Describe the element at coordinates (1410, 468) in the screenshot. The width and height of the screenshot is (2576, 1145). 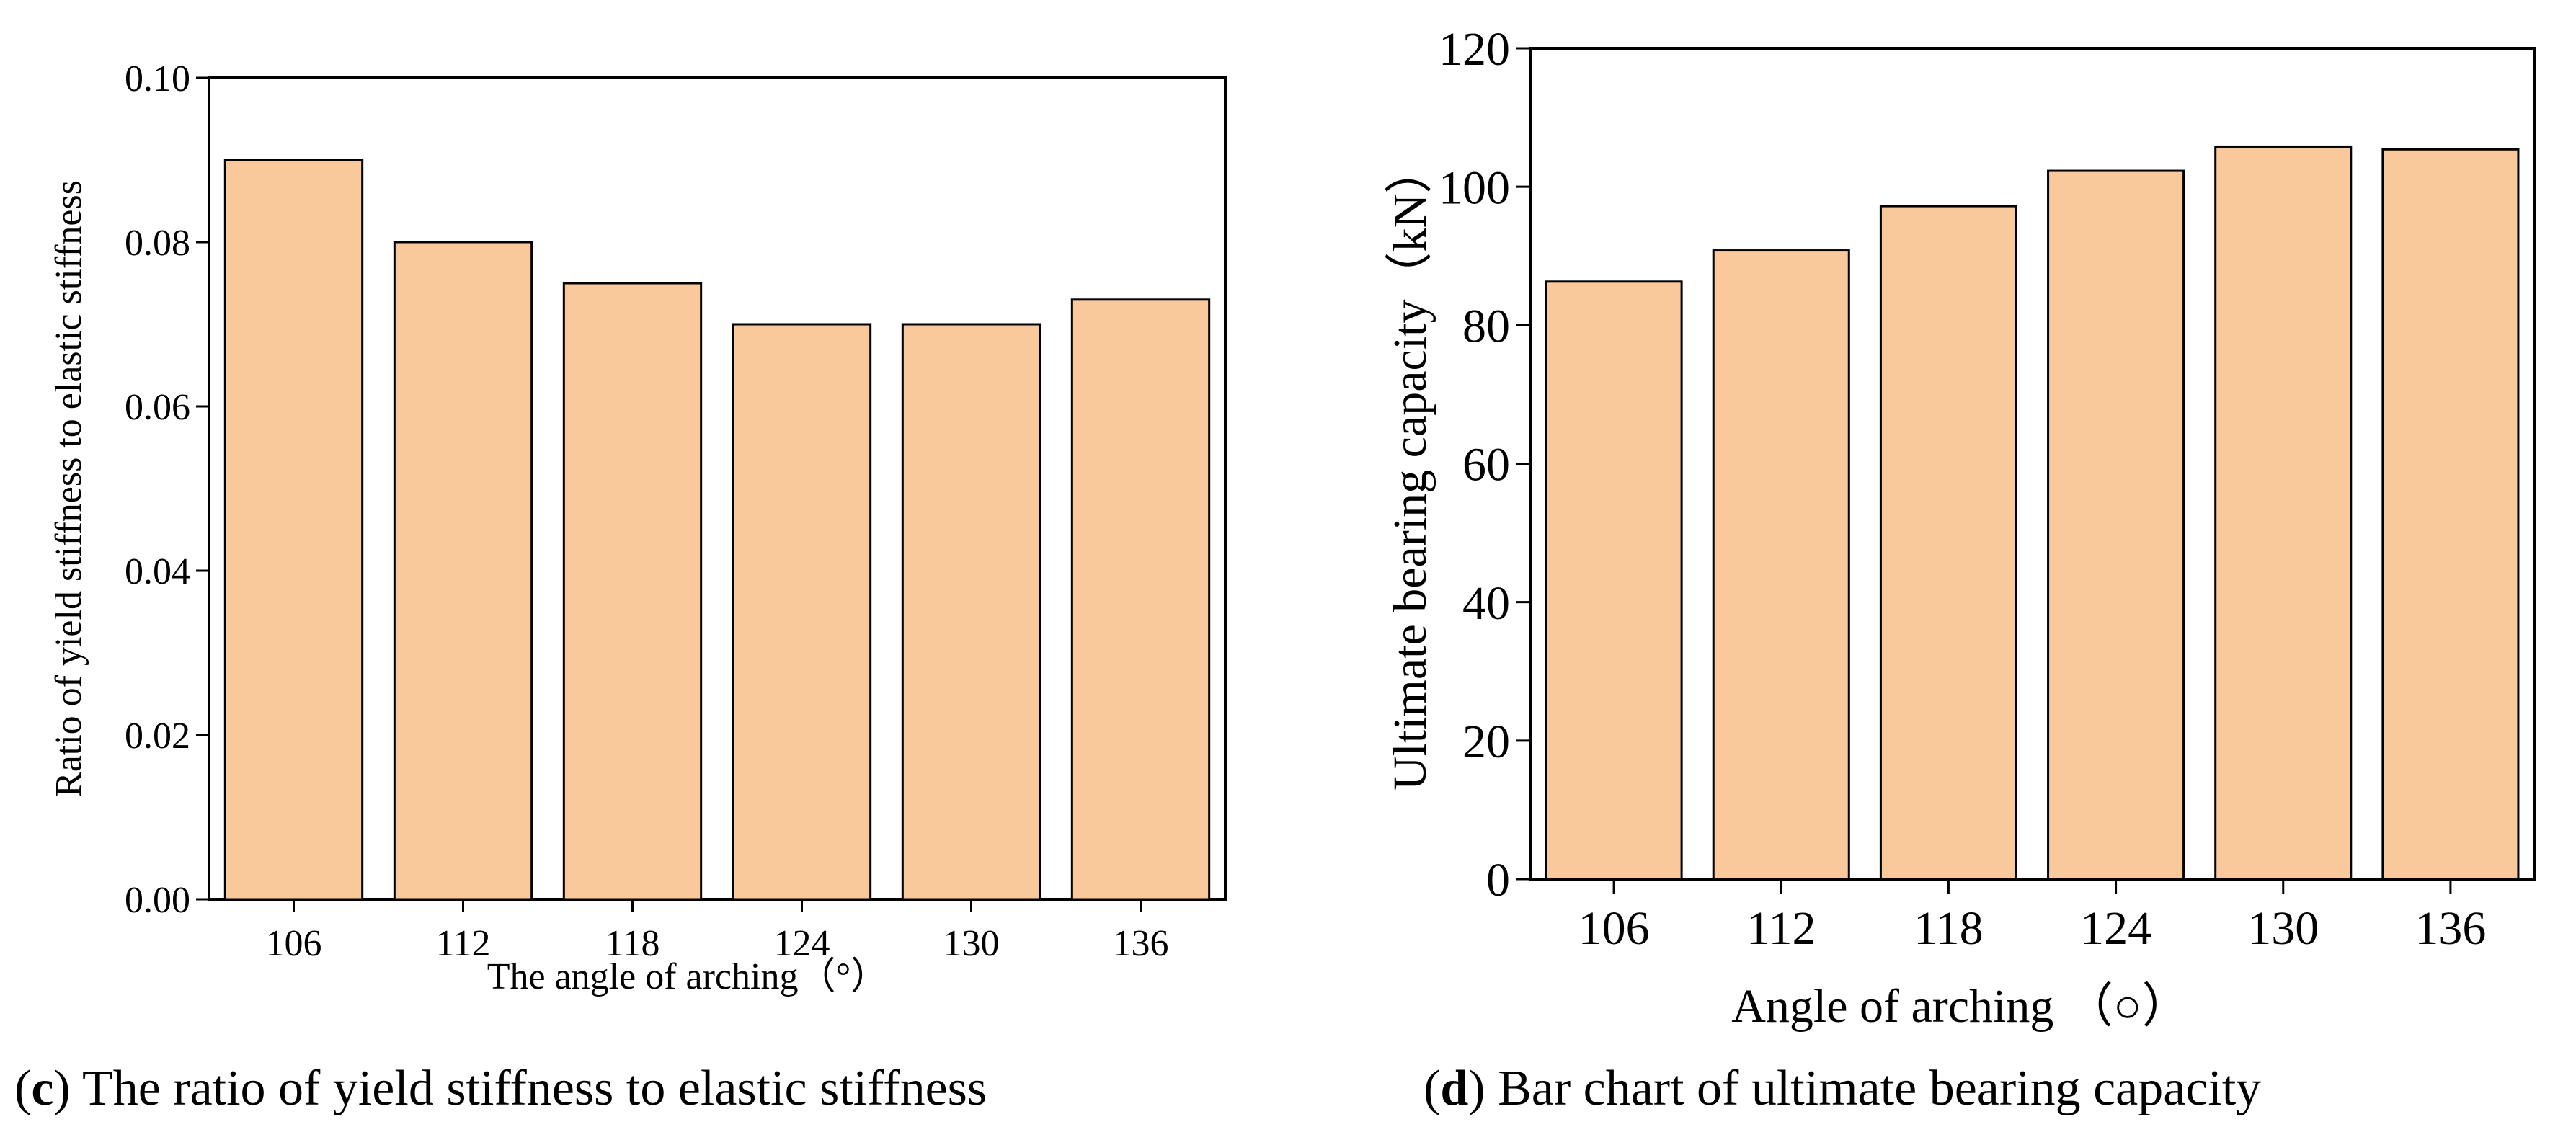
I see `panel-d-y-axis-label: Ultimate bearing capacity（kN）` at that location.